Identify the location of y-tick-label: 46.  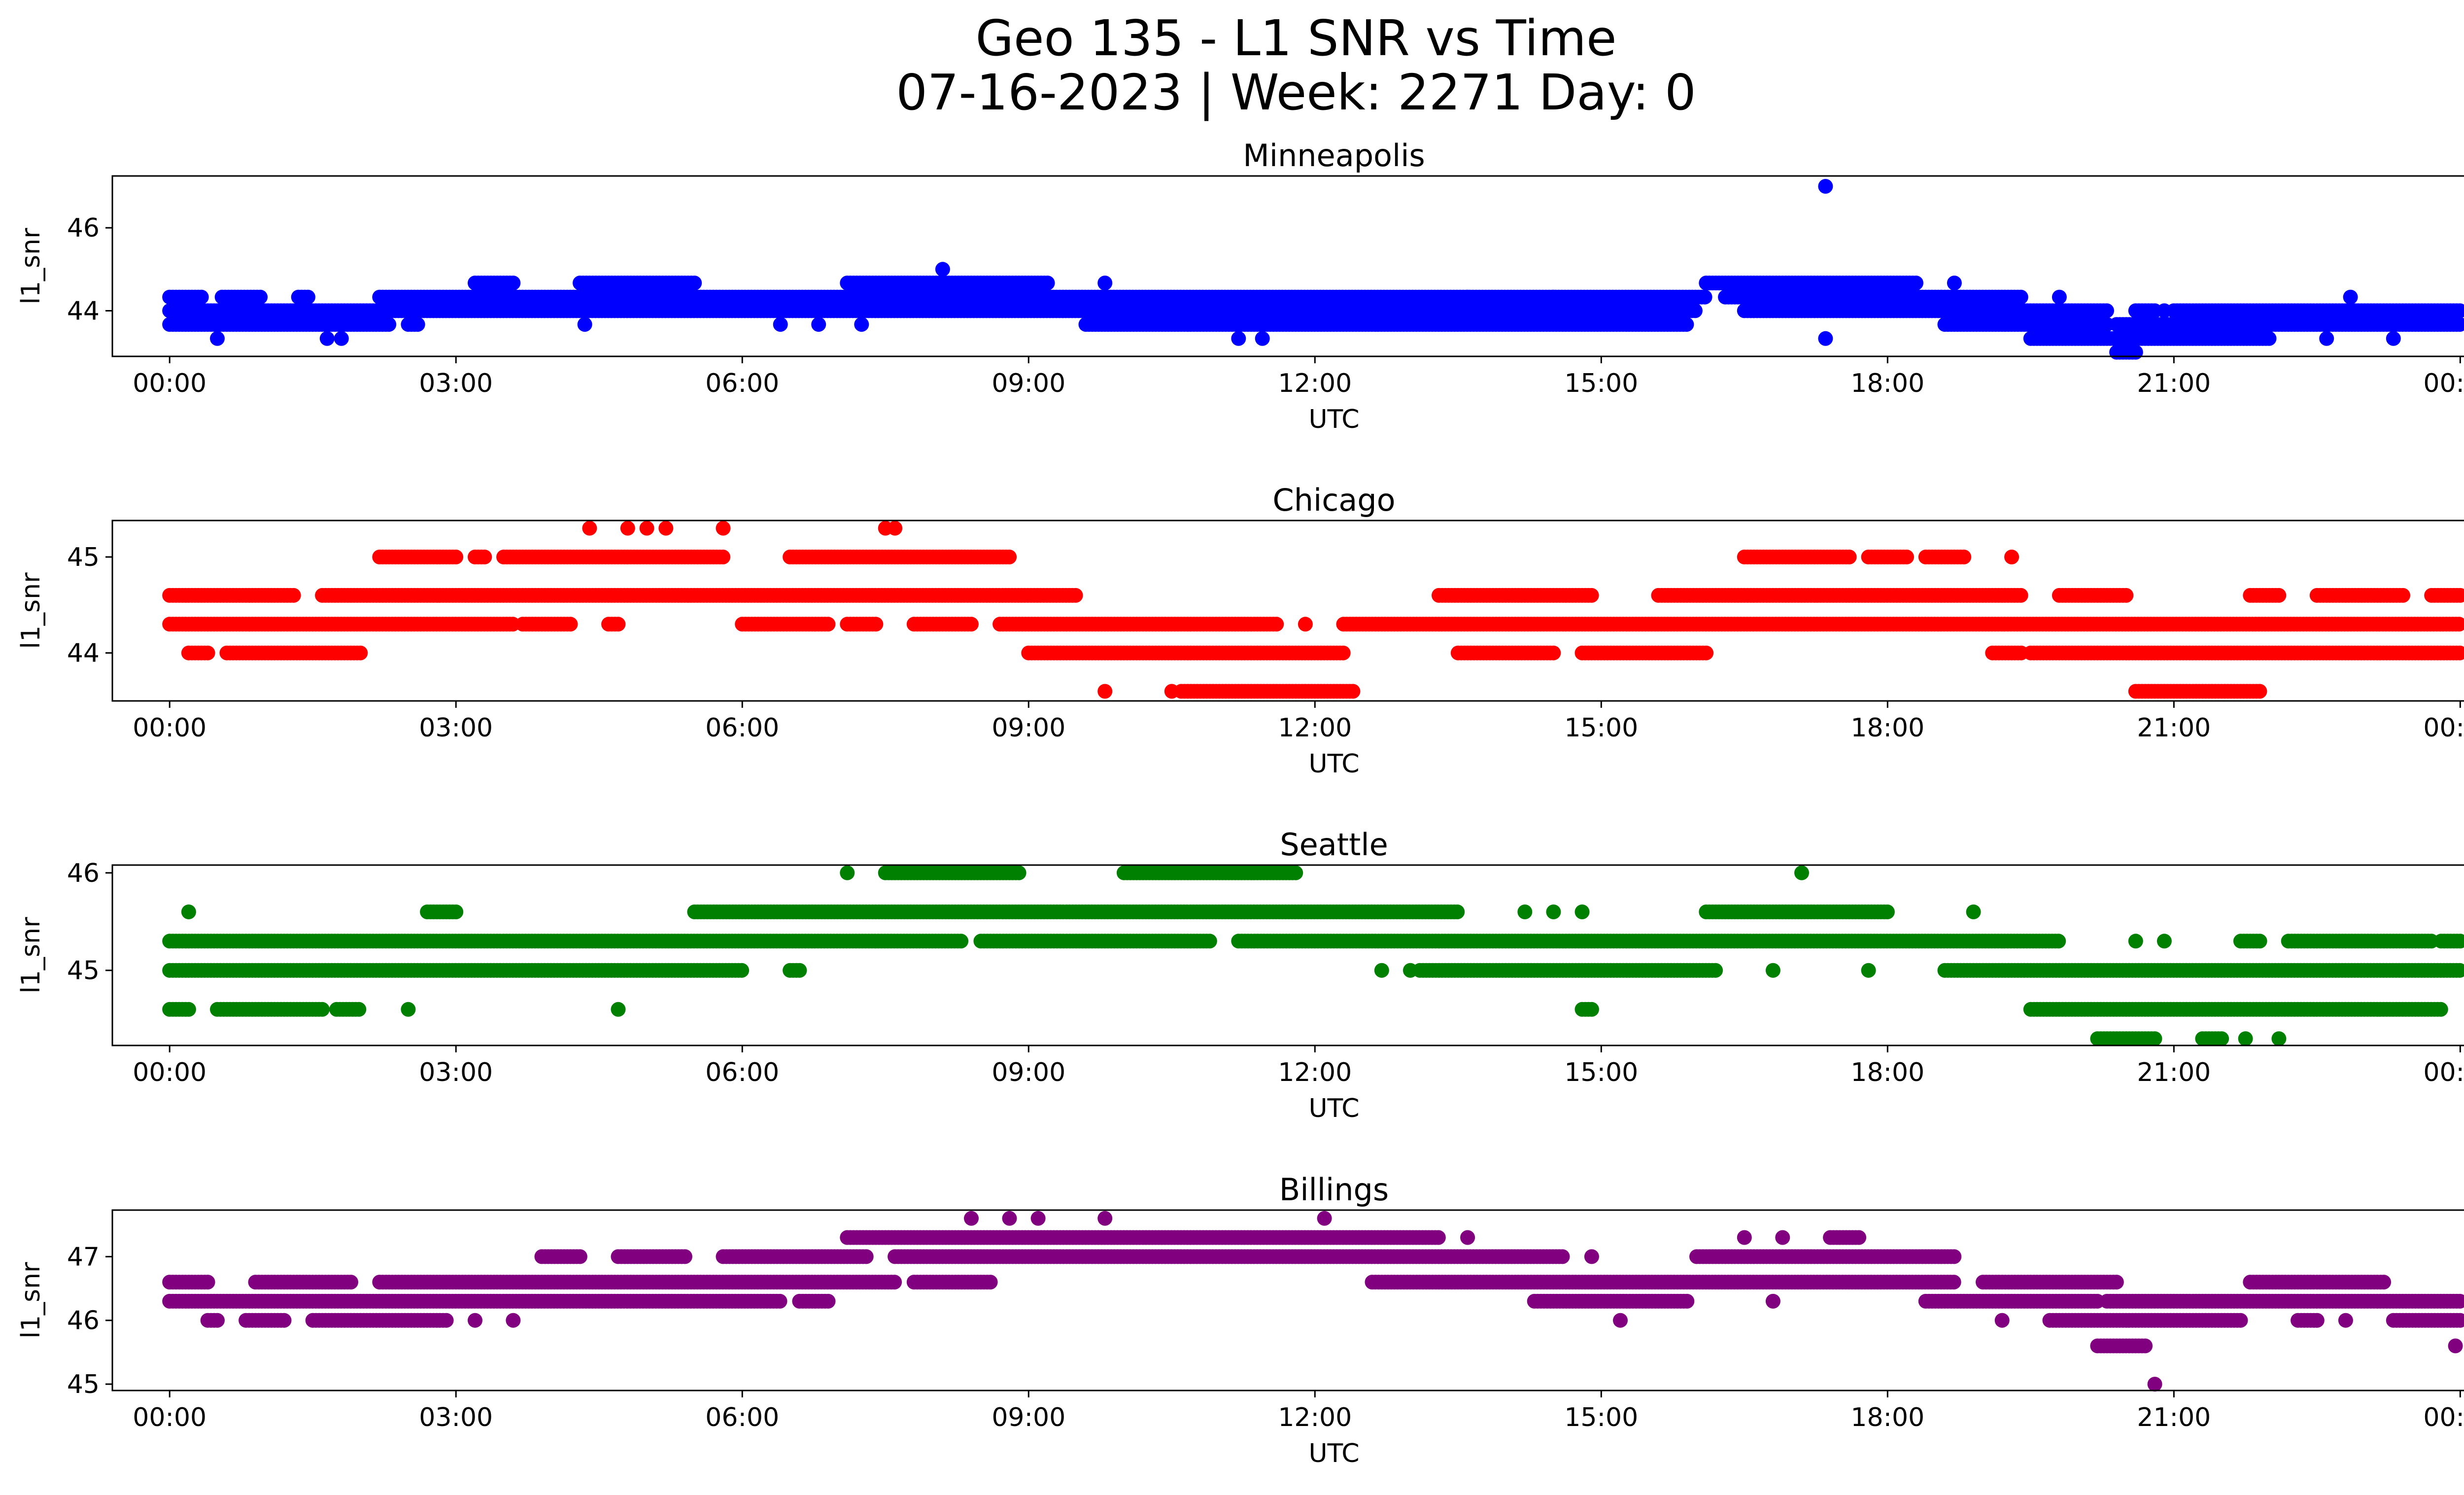
(83, 228).